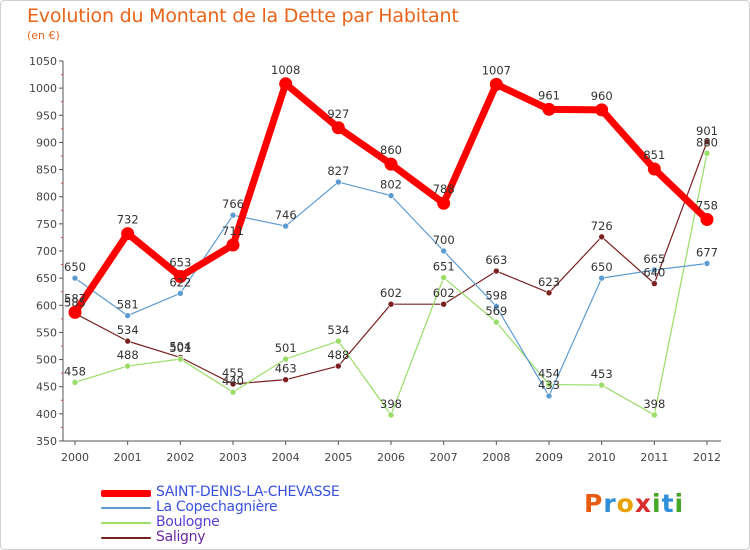  I want to click on legend-label: Boulogne, so click(188, 522).